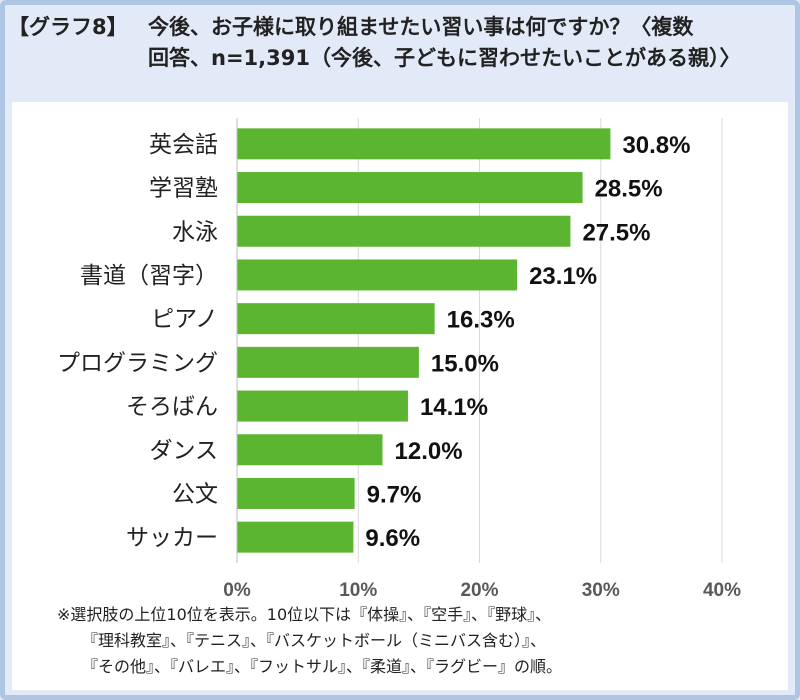  What do you see at coordinates (237, 590) in the screenshot?
I see `x-tick-label: 0%` at bounding box center [237, 590].